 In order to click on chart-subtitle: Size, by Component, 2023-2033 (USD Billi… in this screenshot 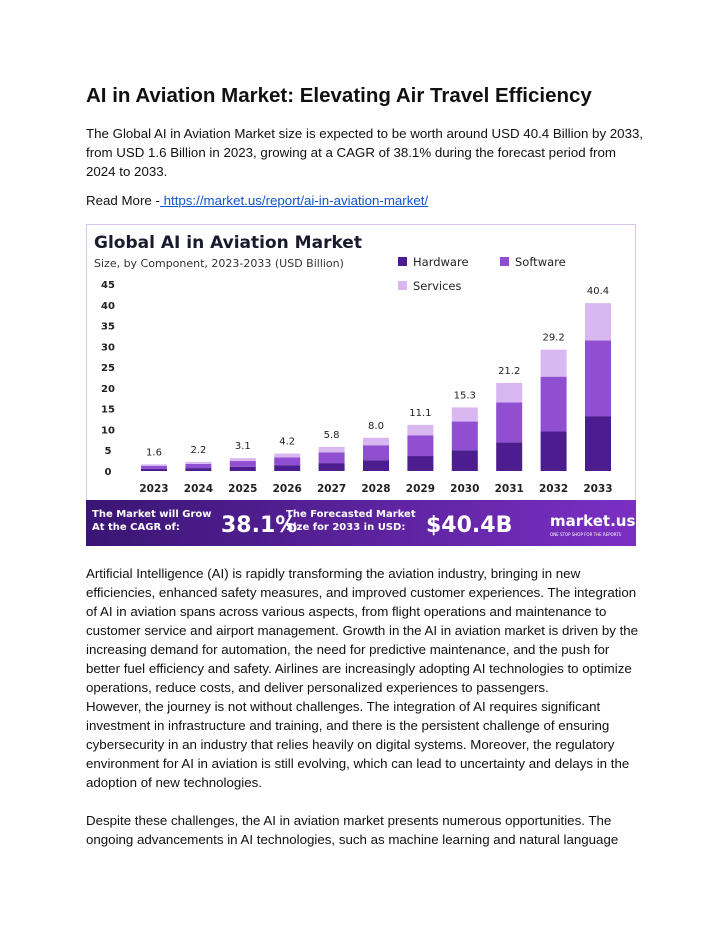, I will do `click(219, 263)`.